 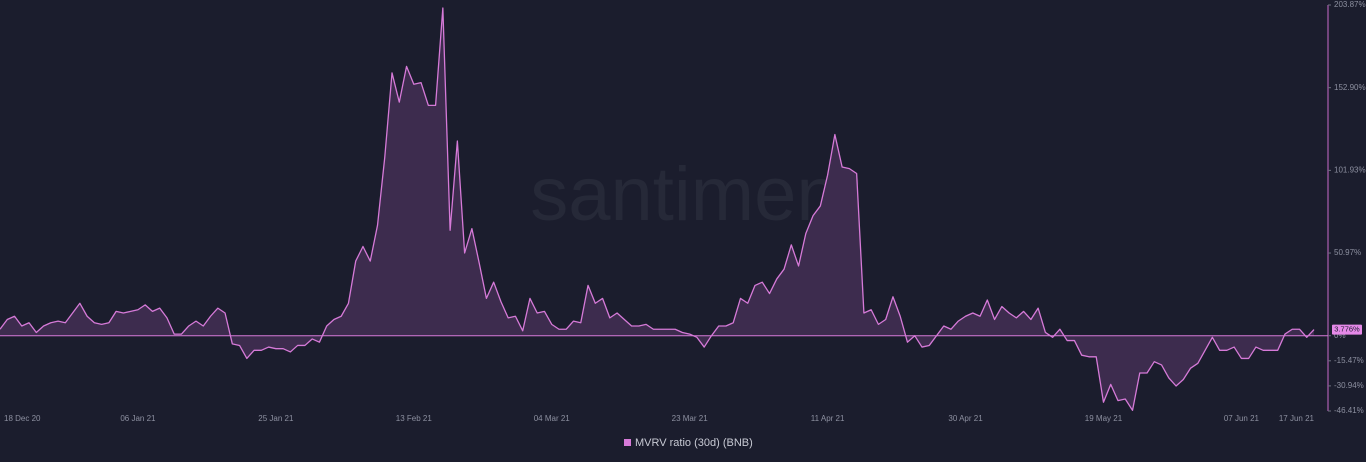 I want to click on y-tick-label: -15.47%, so click(x=1349, y=360).